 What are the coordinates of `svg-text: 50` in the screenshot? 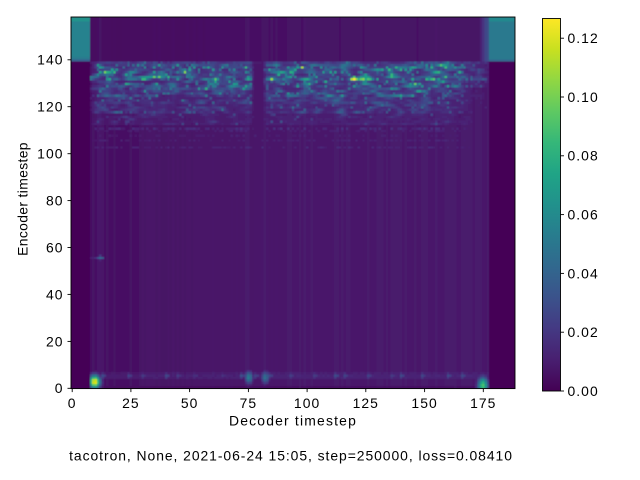 It's located at (190, 403).